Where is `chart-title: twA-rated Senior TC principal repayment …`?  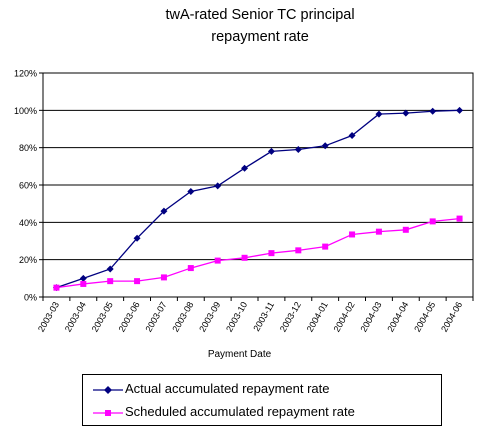
chart-title: twA-rated Senior TC principal repayment … is located at coordinates (260, 26).